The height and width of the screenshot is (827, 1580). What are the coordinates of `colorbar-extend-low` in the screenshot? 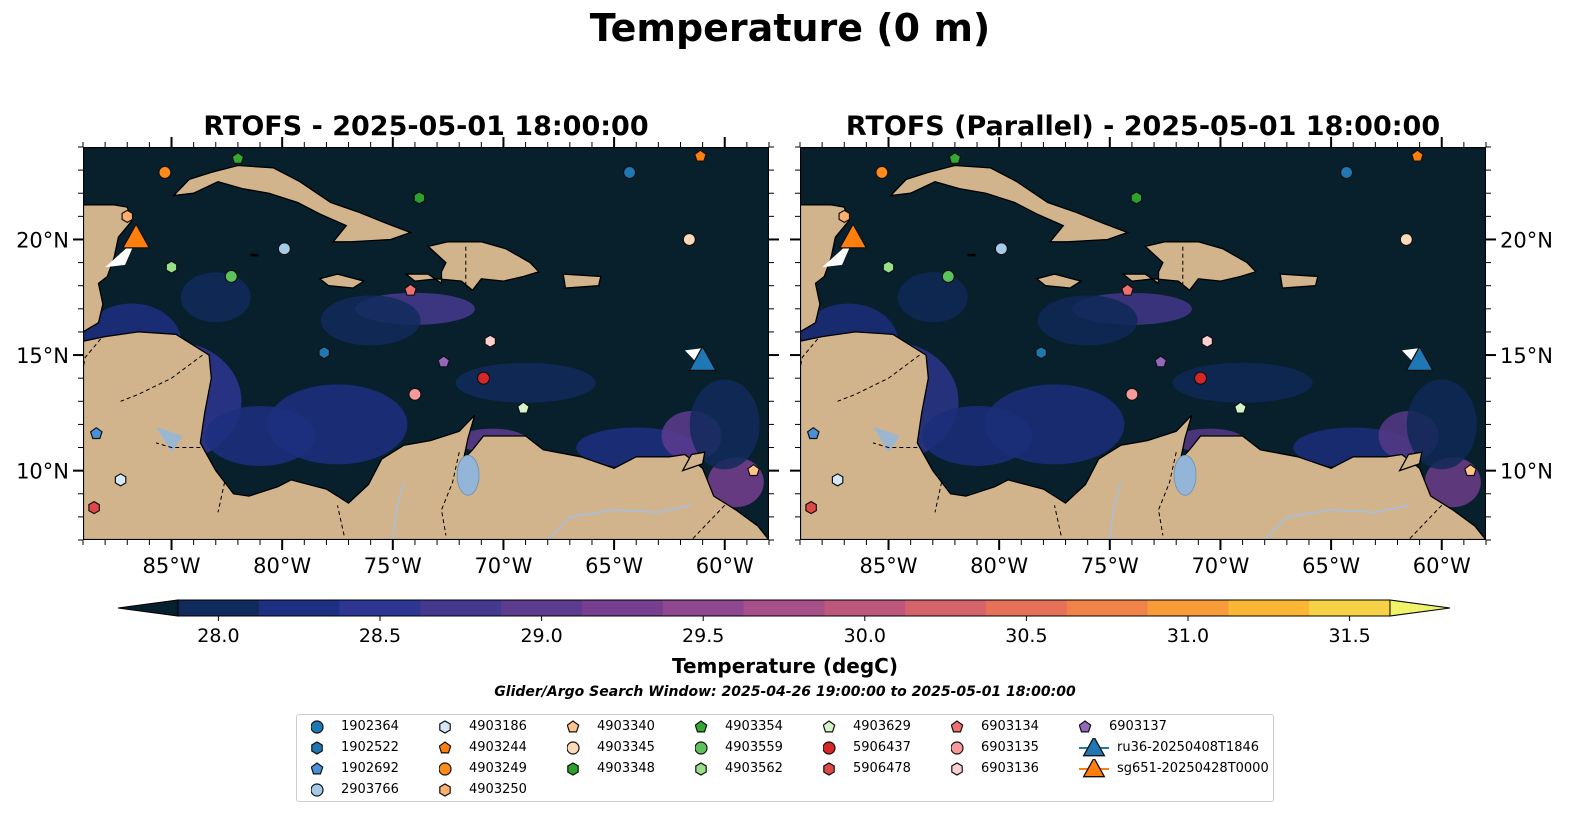 It's located at (148, 608).